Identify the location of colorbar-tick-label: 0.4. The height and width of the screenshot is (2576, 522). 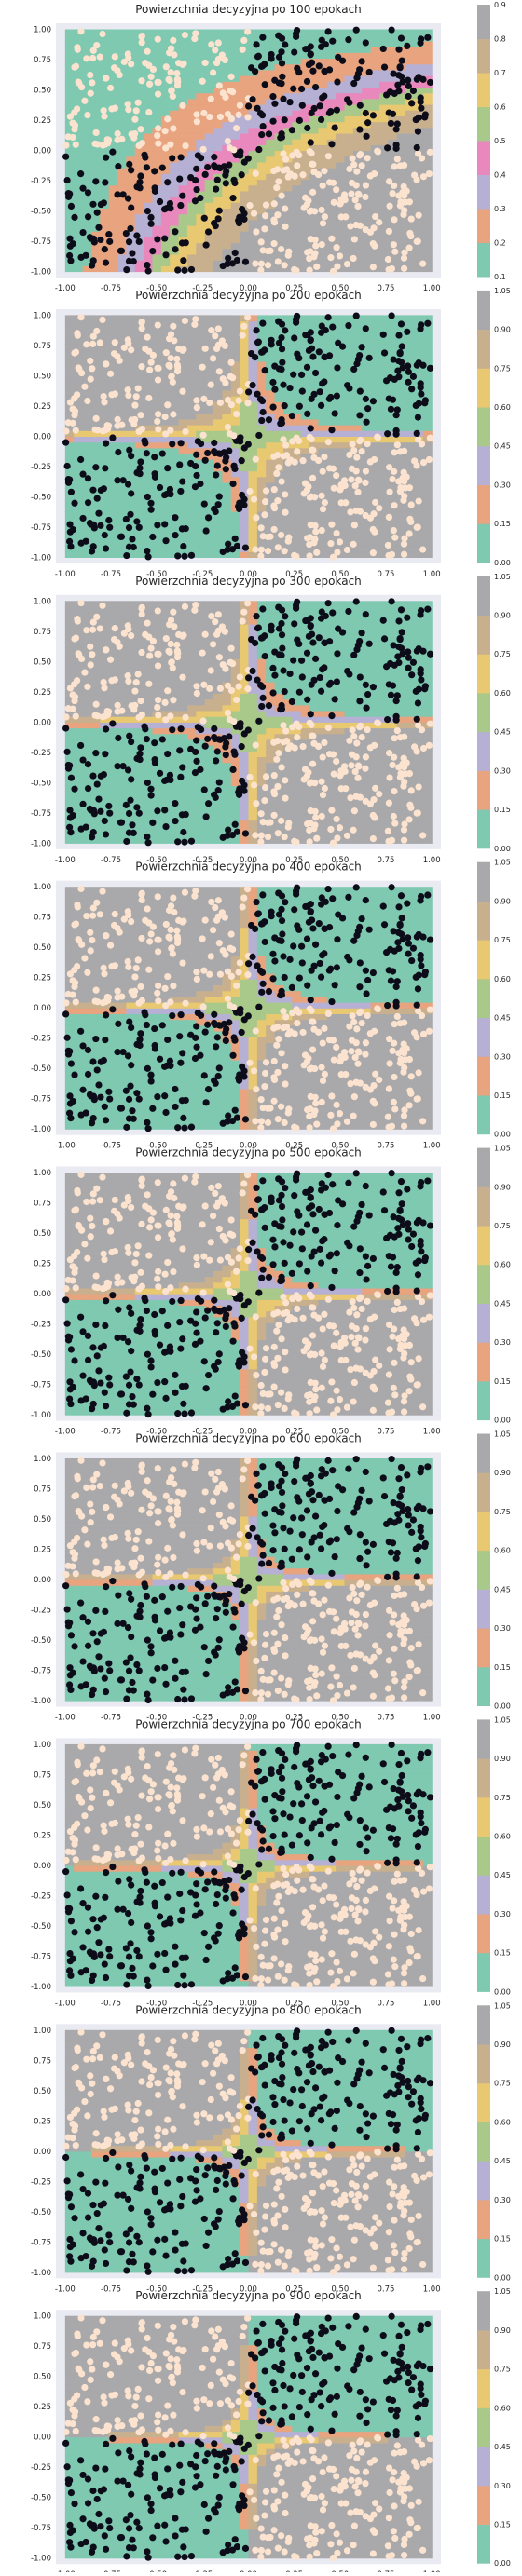
(500, 175).